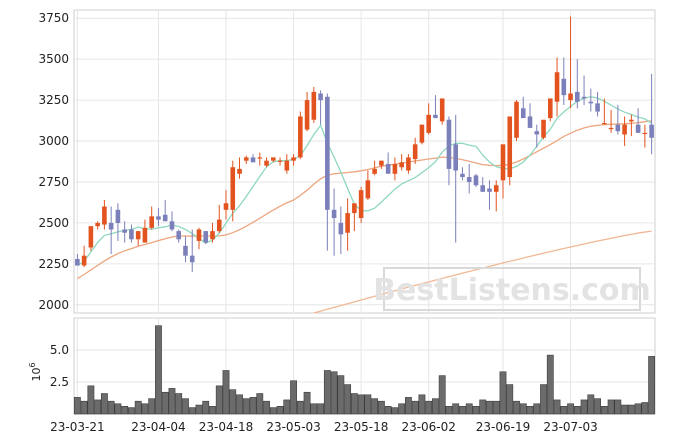 The width and height of the screenshot is (675, 444). What do you see at coordinates (53, 305) in the screenshot?
I see `y-tick-label: 2000` at bounding box center [53, 305].